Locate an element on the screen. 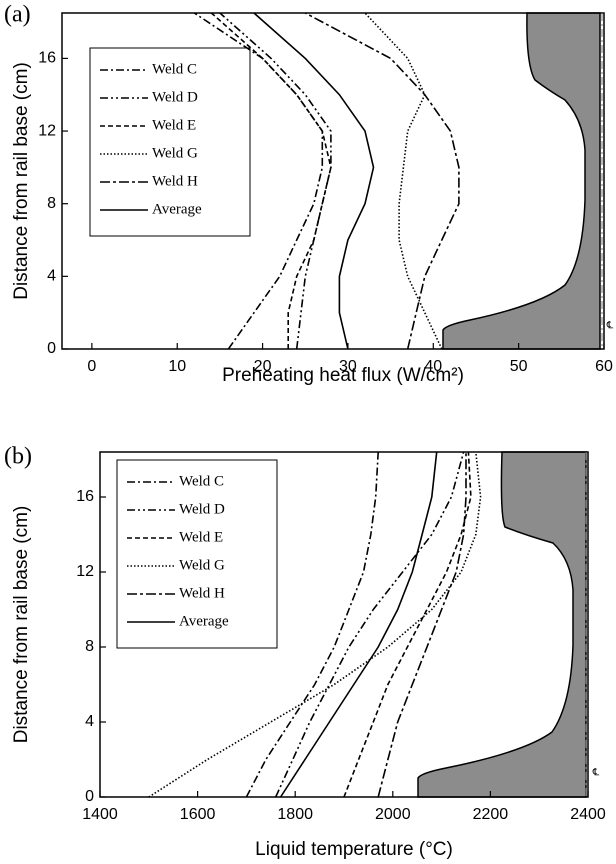  x-tick-label: 2200 is located at coordinates (491, 814).